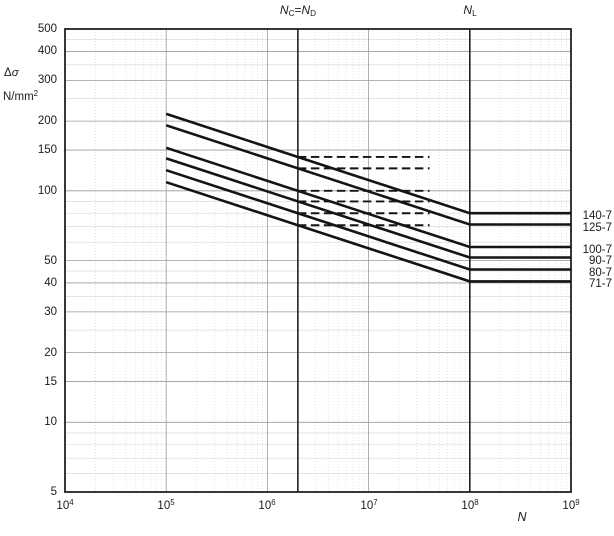 The image size is (614, 536). I want to click on y-tick-20: 20, so click(50, 353).